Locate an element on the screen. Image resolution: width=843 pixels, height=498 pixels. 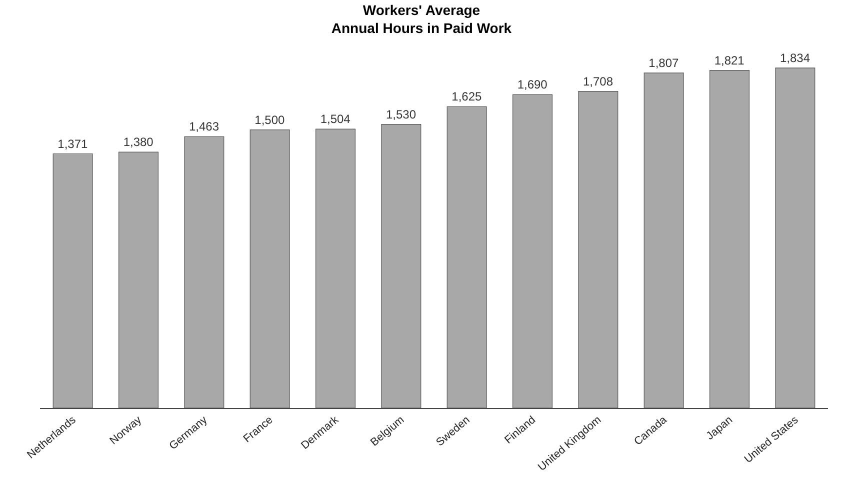
data-label: 1,690 is located at coordinates (532, 85).